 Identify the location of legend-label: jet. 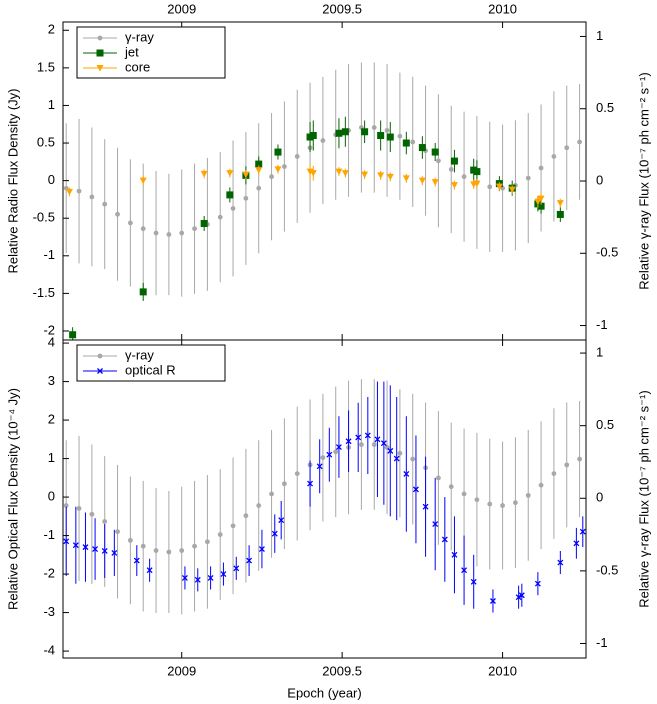
(131, 51).